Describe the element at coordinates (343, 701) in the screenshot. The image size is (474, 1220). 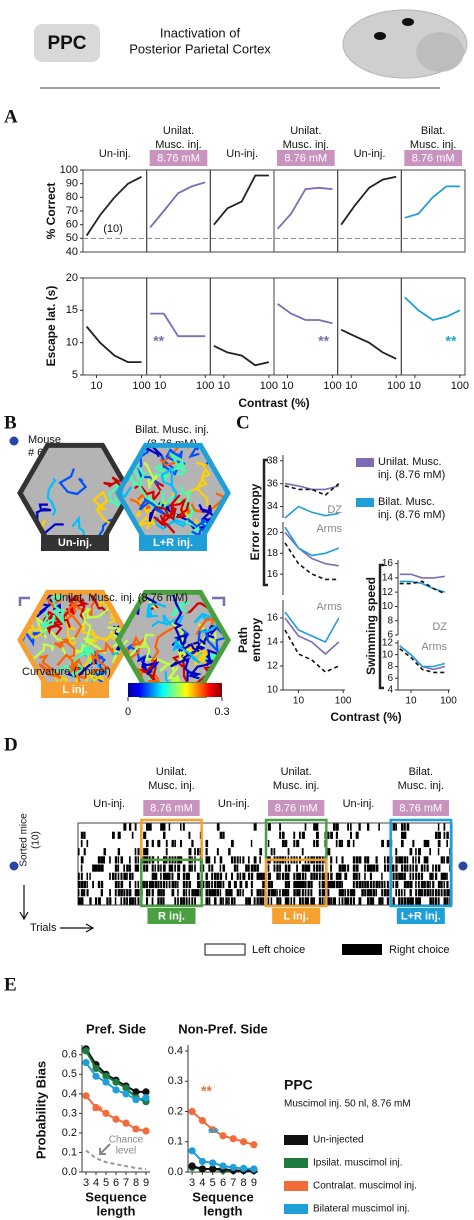
I see `x-tick-label: 100` at that location.